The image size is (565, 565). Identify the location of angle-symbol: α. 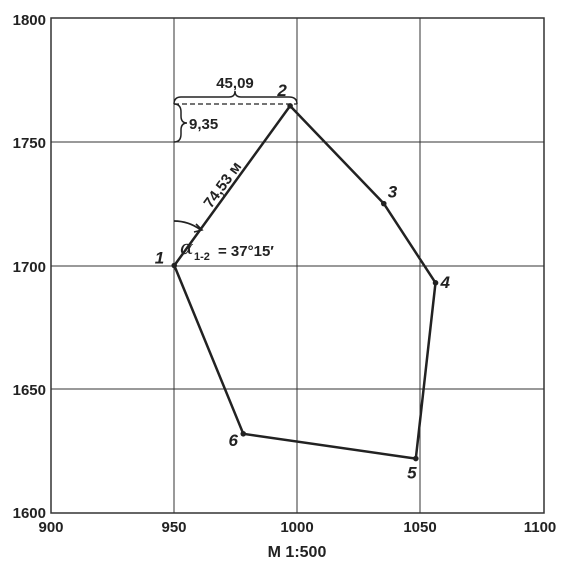
(187, 247).